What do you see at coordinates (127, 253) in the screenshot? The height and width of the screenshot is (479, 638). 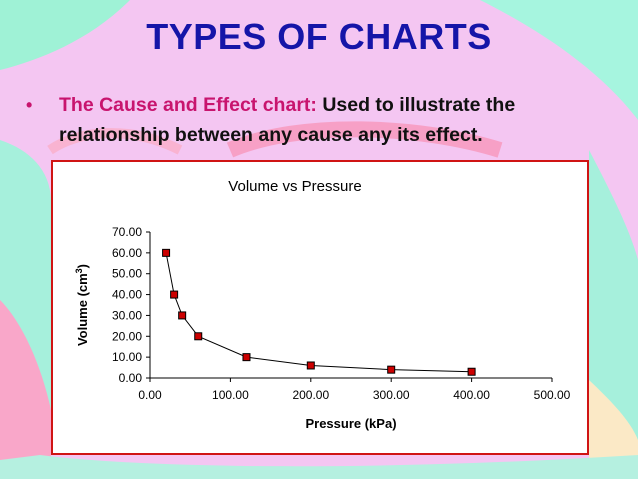 I see `y-tick-label: 60.00` at bounding box center [127, 253].